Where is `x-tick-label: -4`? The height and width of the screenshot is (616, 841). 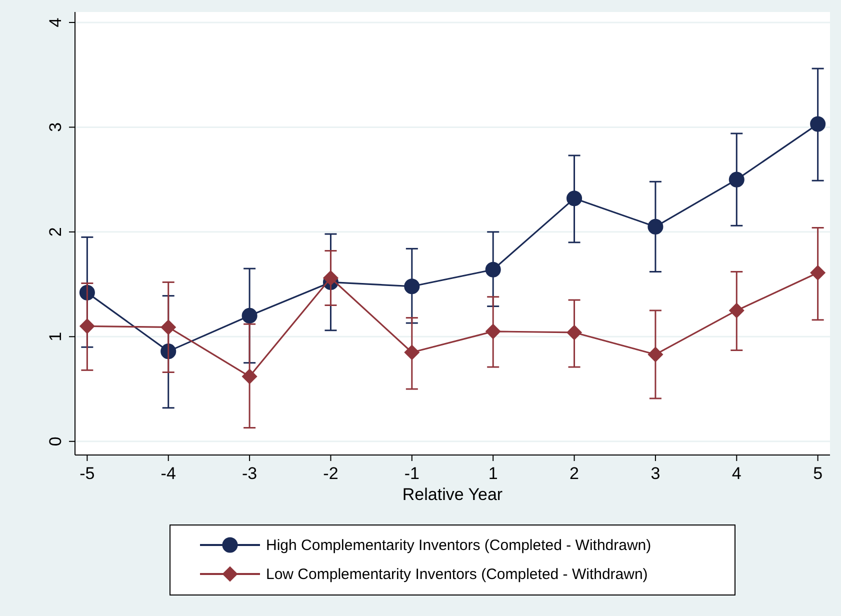
x-tick-label: -4 is located at coordinates (168, 473).